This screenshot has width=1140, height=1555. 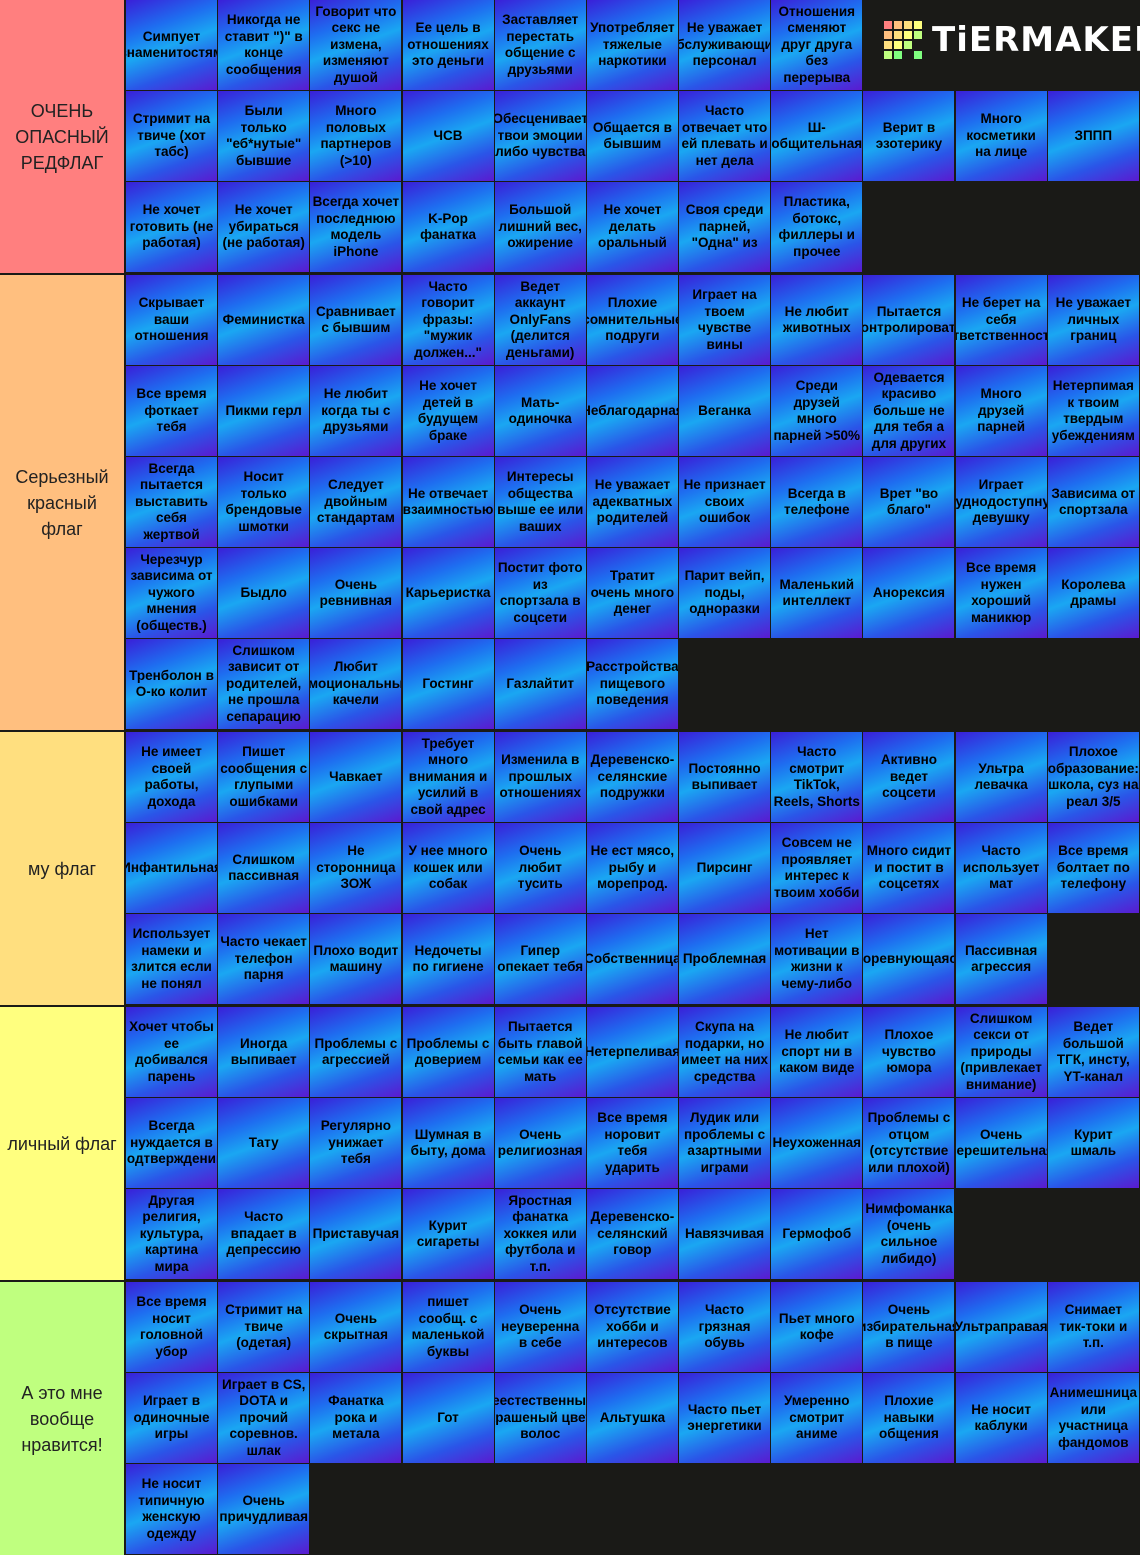 I want to click on tier-item: Газлайтит, so click(x=540, y=684).